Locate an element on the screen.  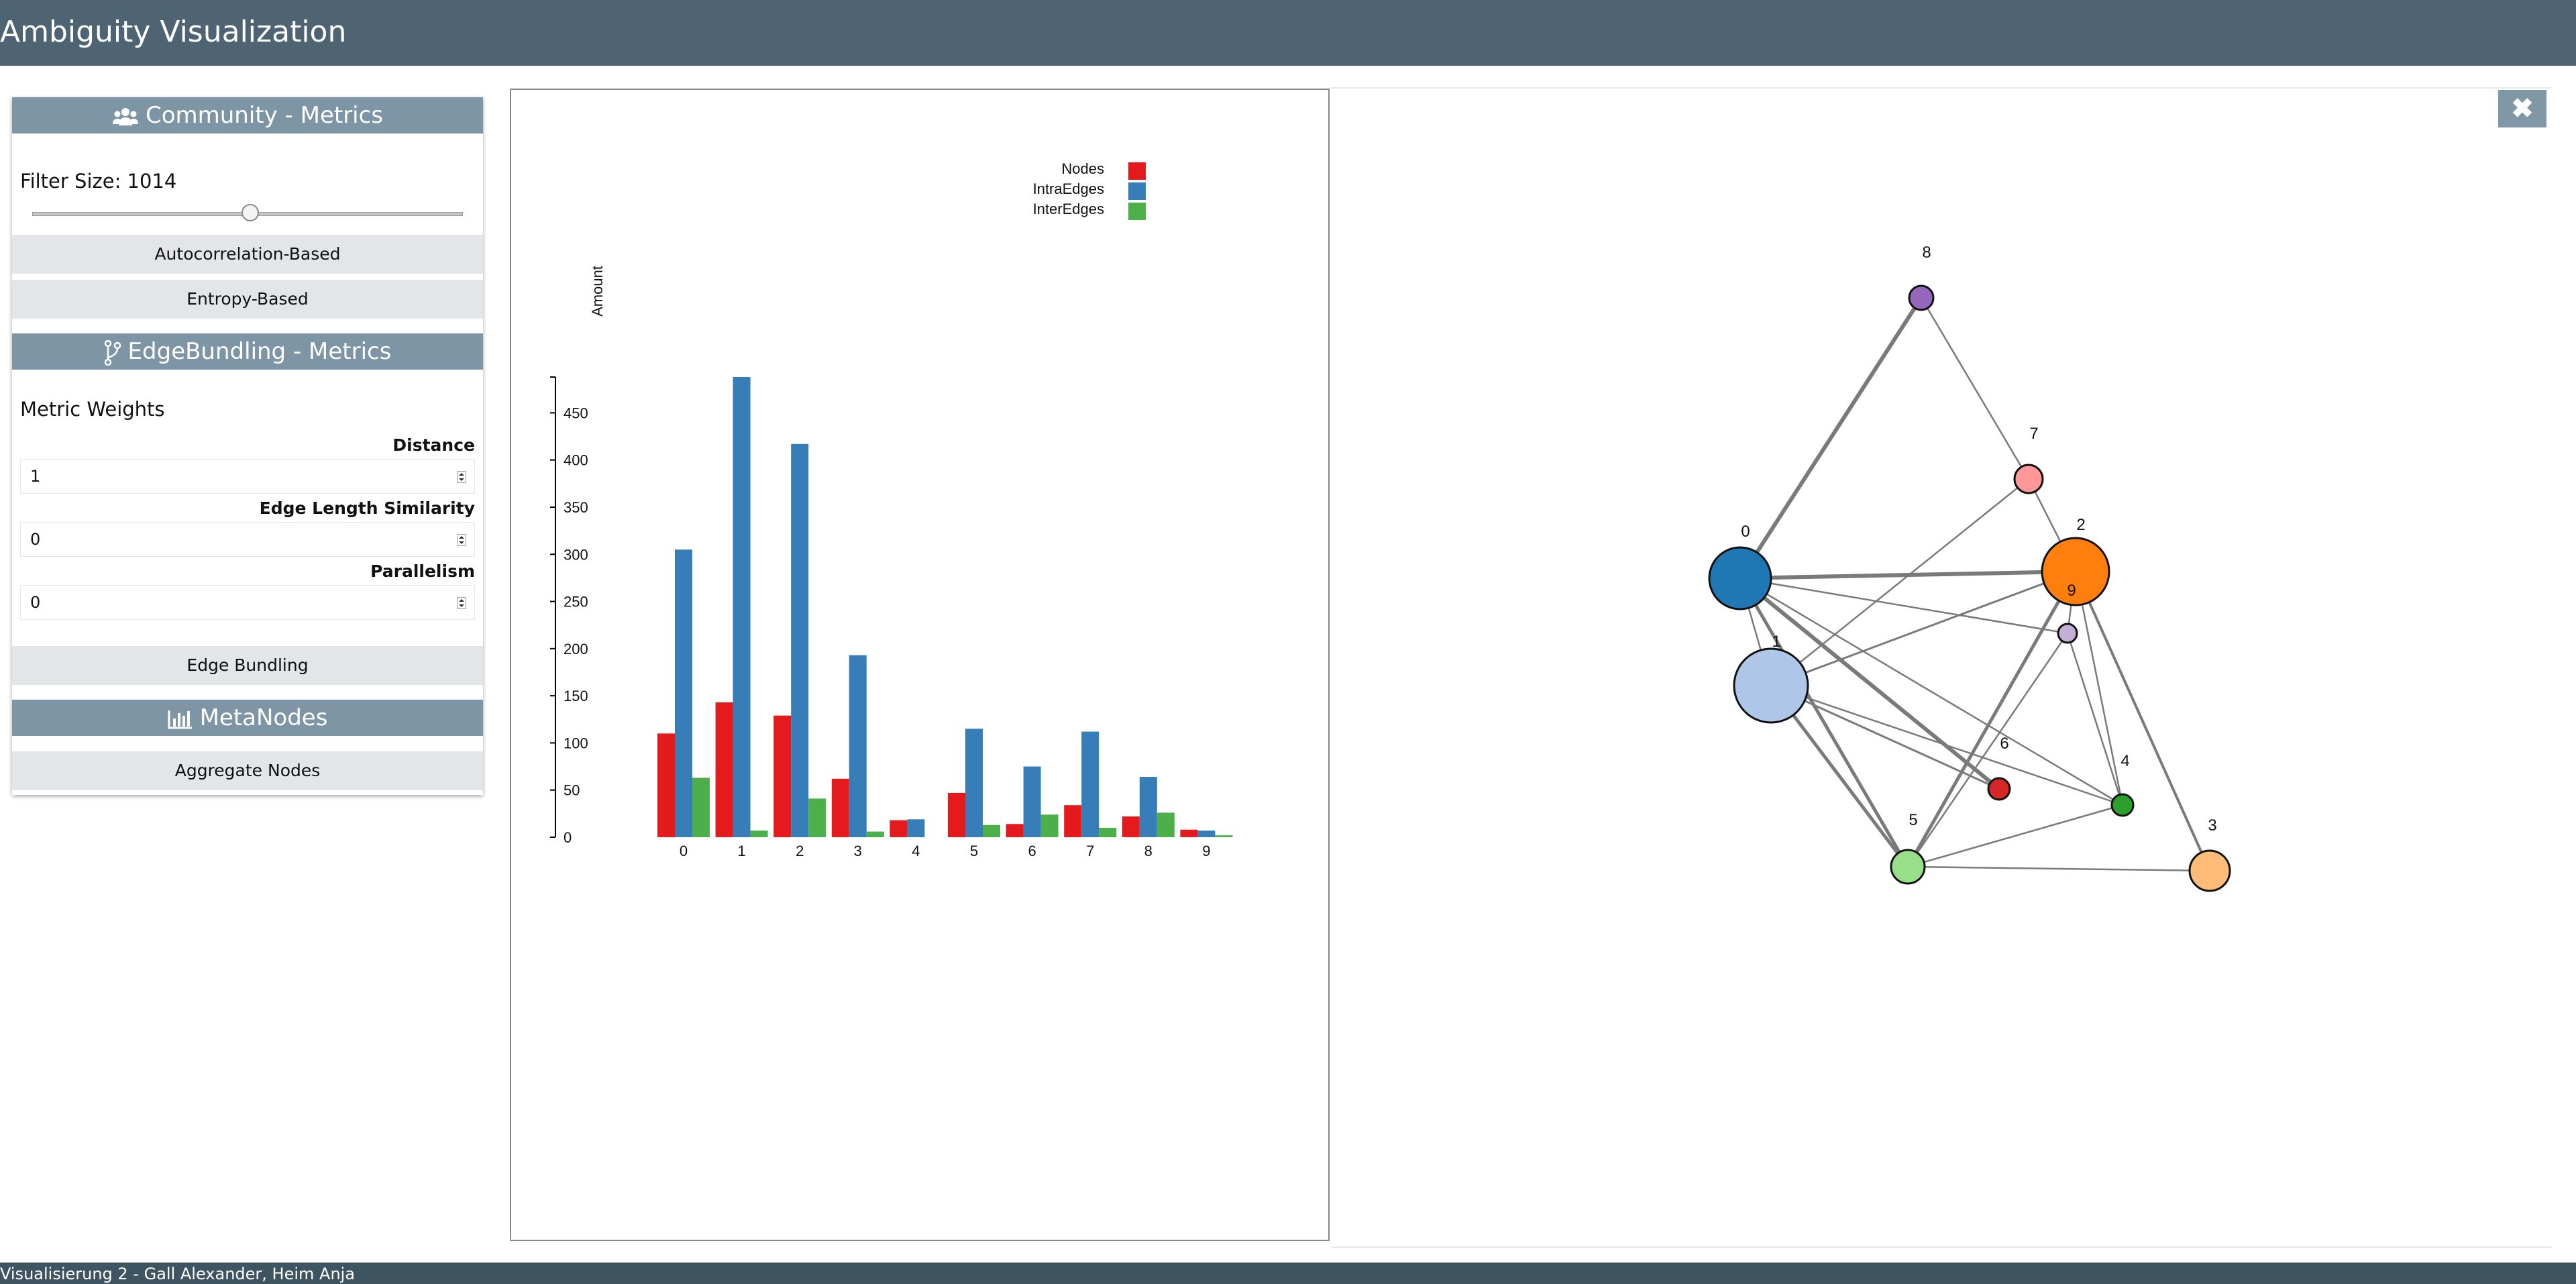
y-axis-label: Amount is located at coordinates (597, 291).